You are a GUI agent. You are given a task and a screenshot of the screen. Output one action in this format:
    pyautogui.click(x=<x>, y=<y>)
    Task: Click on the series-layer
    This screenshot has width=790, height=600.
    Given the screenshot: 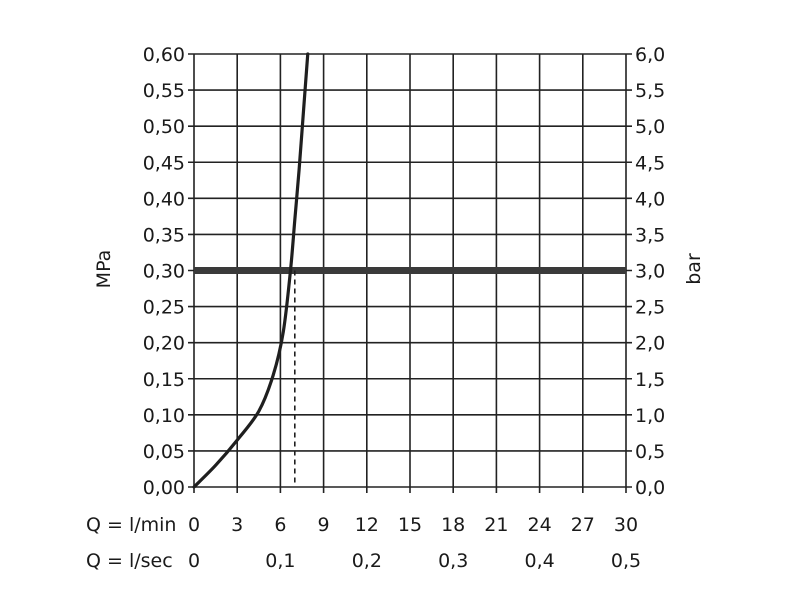 What is the action you would take?
    pyautogui.click(x=251, y=270)
    